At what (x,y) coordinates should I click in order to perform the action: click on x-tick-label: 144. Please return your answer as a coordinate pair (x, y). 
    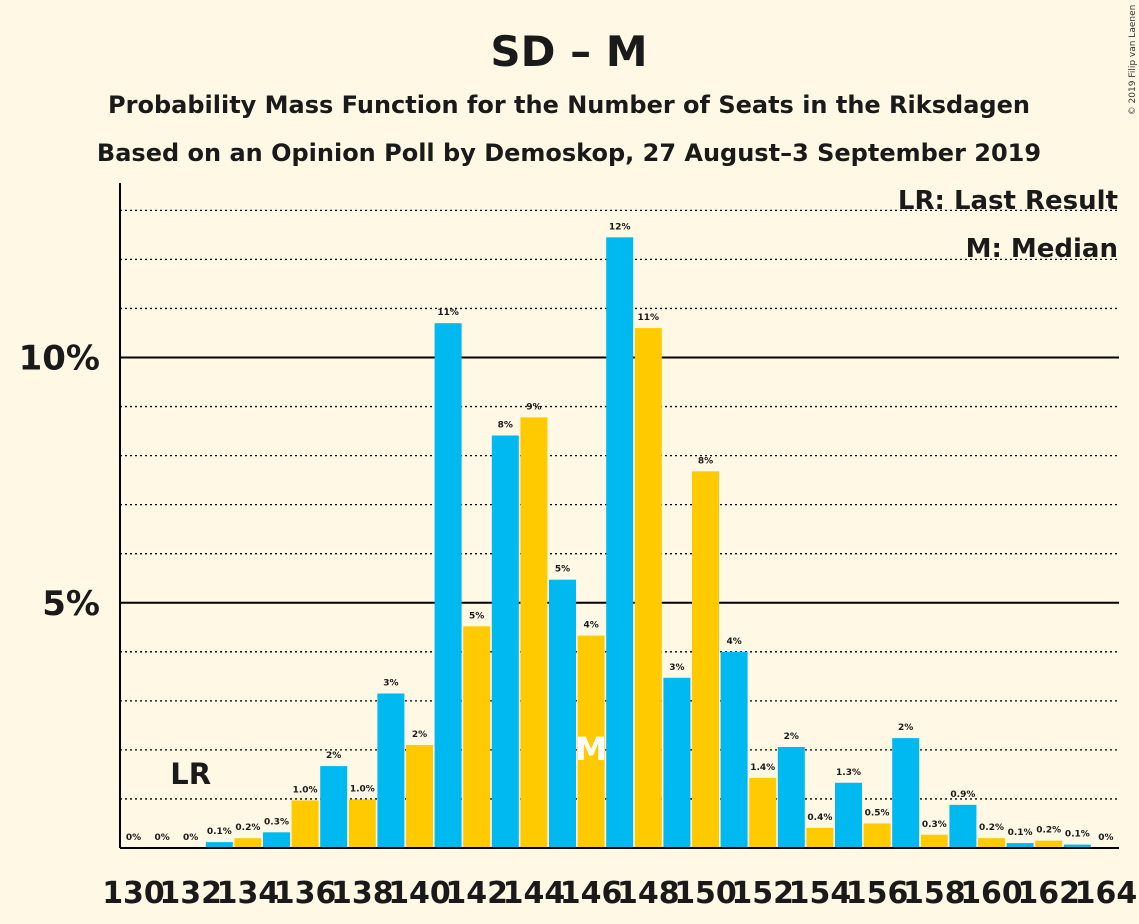
    Looking at the image, I should click on (534, 893).